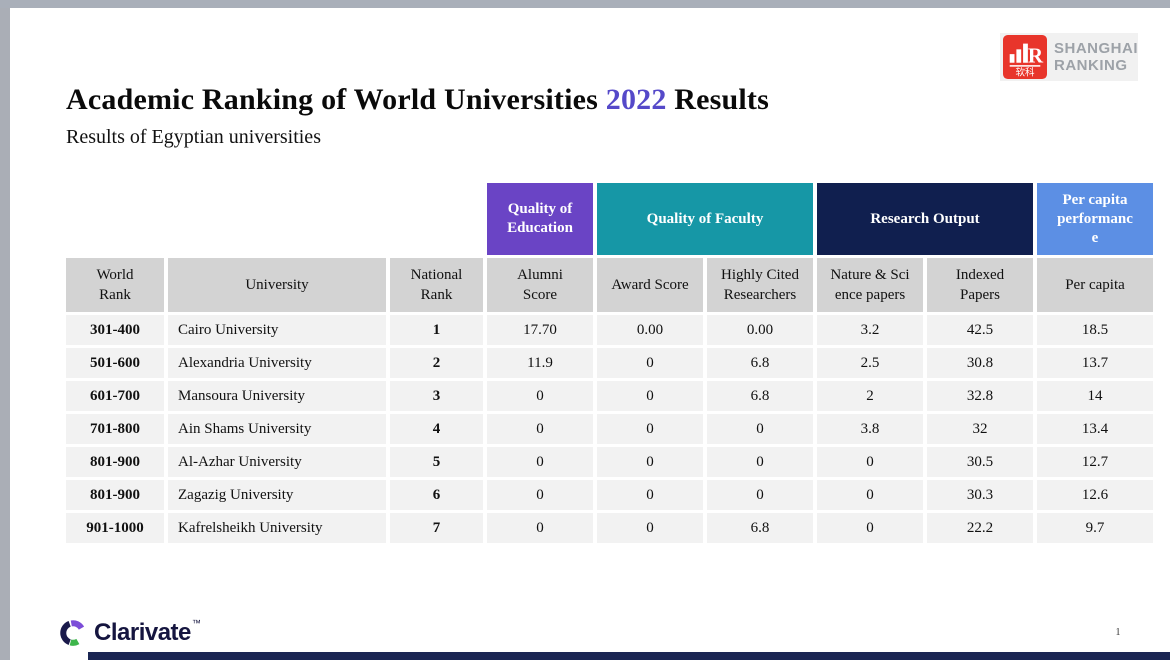  Describe the element at coordinates (277, 330) in the screenshot. I see `cell-university: Cairo University` at that location.